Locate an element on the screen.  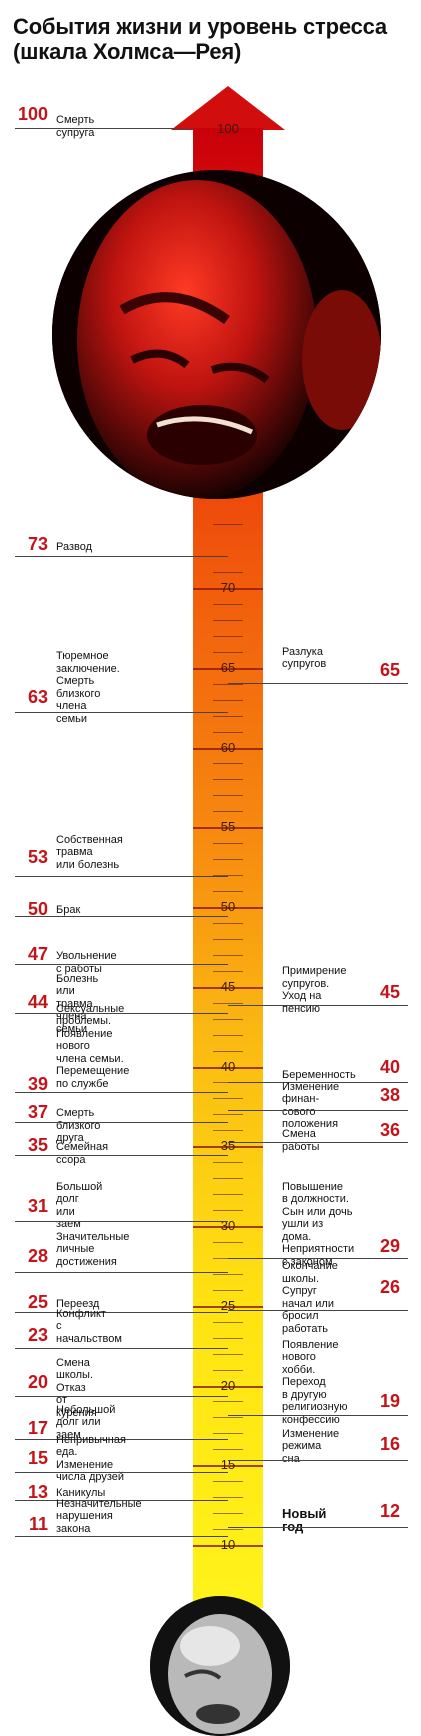
event-label: Развод is located at coordinates (74, 547).